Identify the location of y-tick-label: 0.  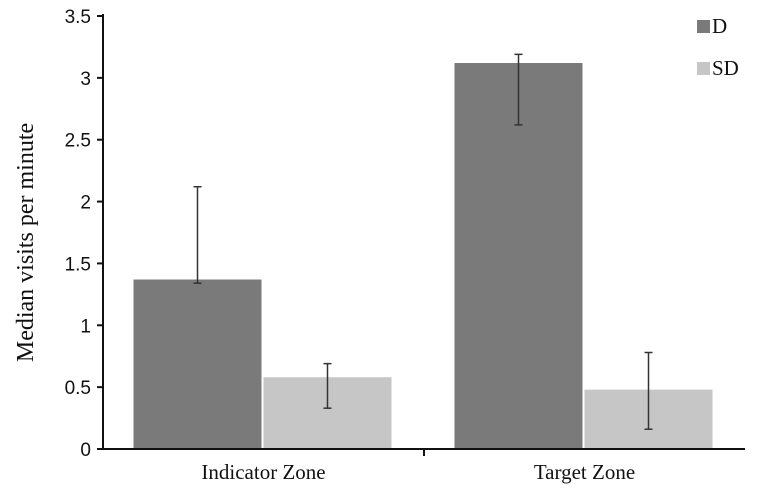
(85, 450).